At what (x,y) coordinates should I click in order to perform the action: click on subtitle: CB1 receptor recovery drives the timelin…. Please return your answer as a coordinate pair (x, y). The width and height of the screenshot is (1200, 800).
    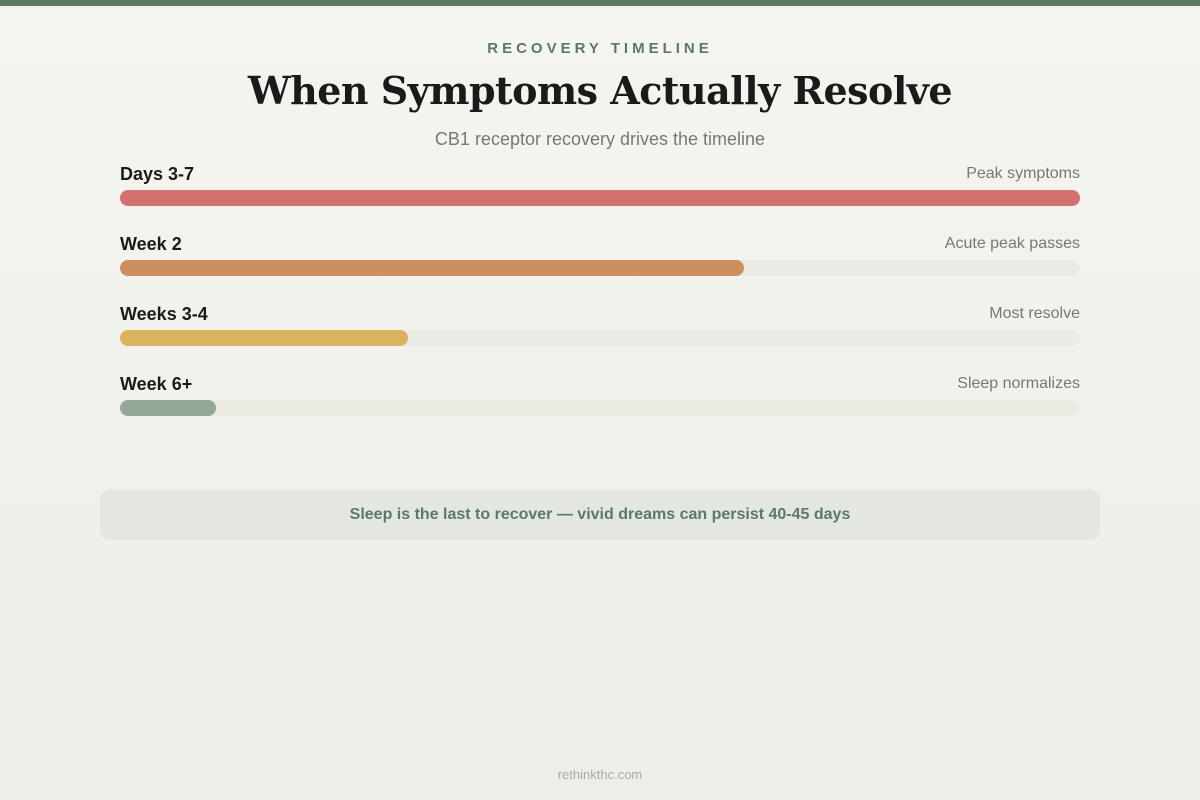
    Looking at the image, I should click on (600, 139).